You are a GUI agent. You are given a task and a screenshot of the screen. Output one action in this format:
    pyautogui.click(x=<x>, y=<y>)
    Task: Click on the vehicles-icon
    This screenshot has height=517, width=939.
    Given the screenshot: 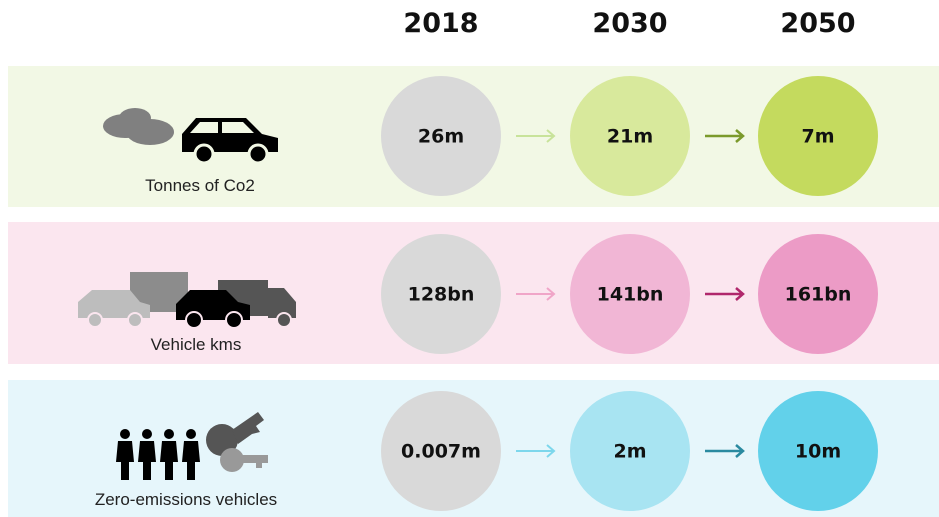 What is the action you would take?
    pyautogui.click(x=187, y=300)
    